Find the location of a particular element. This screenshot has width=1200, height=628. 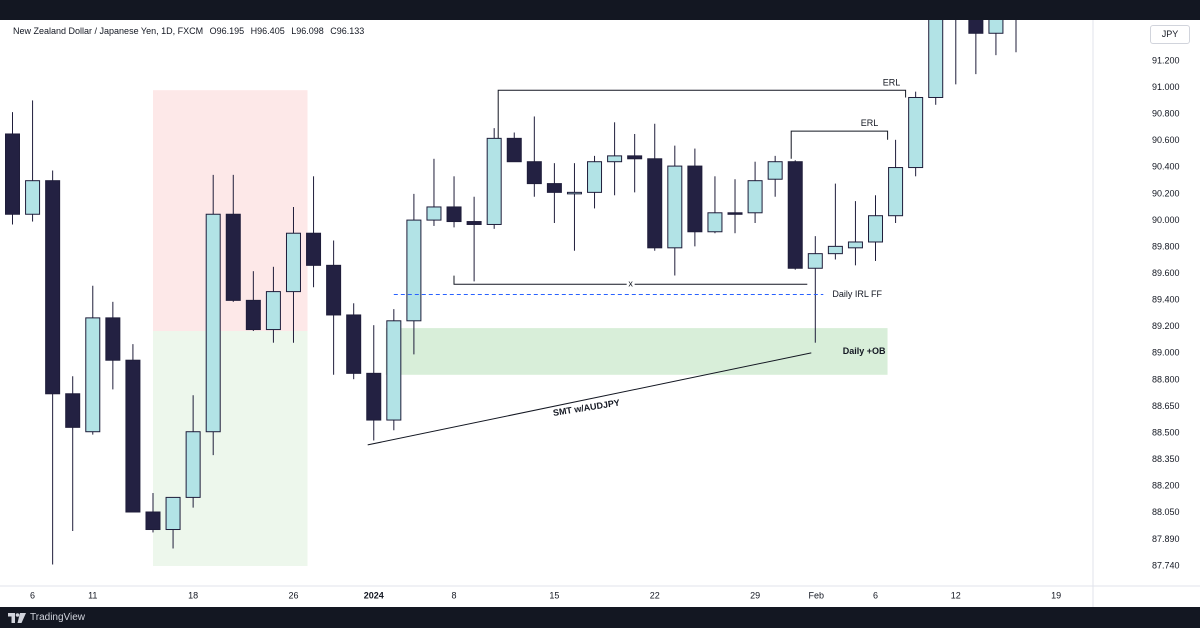

tradingview-brand: TradingView is located at coordinates (58, 617).